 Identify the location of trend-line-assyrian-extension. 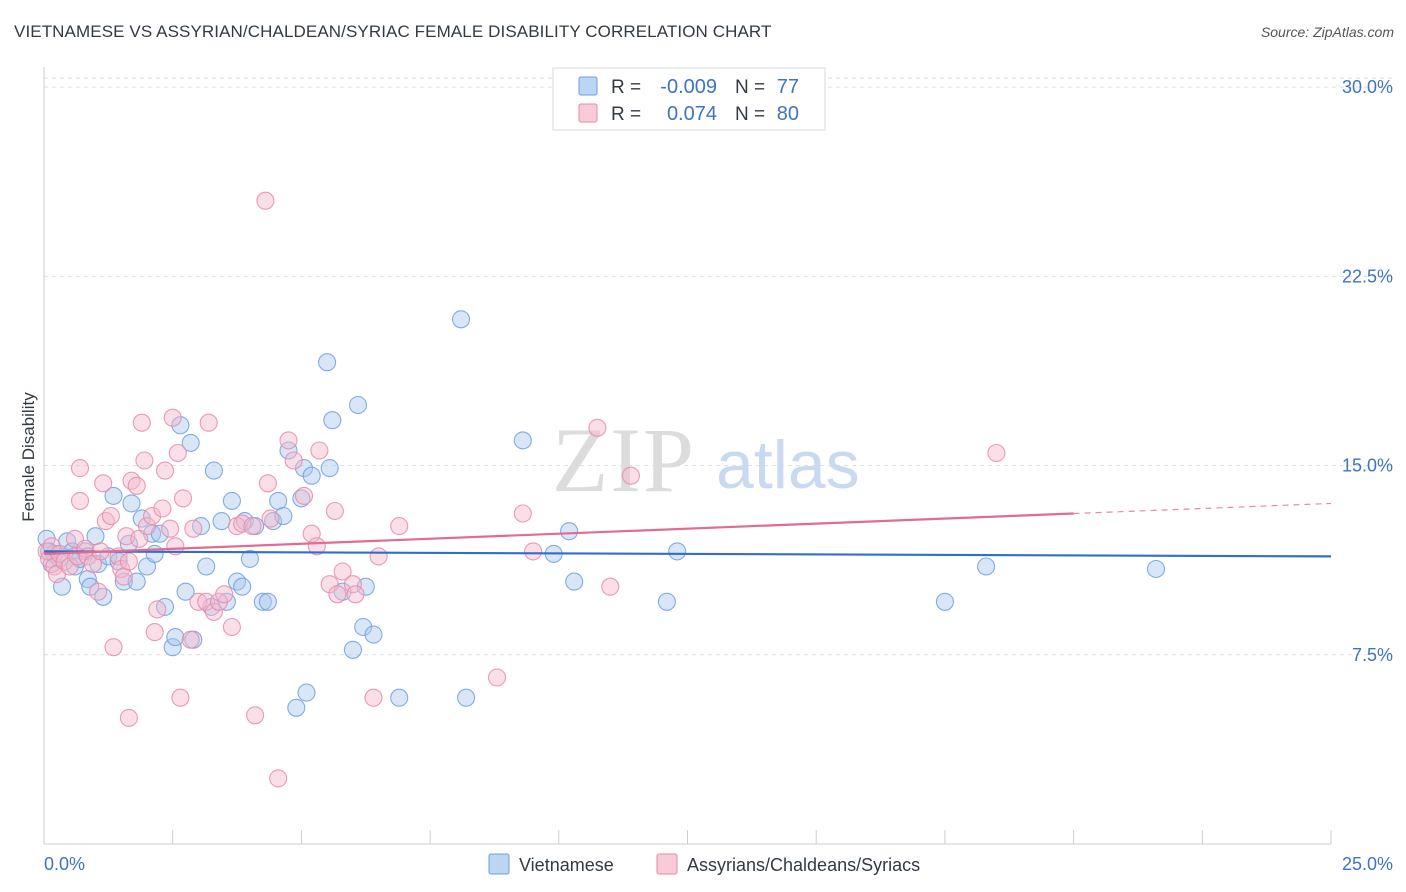
(1202, 508).